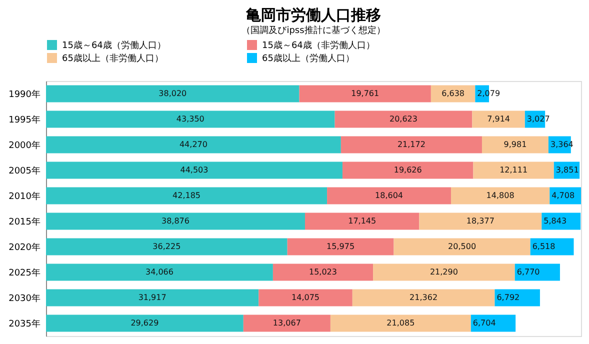 The width and height of the screenshot is (589, 344). What do you see at coordinates (313, 15) in the screenshot?
I see `chart-title: 亀岡市労働人口推移` at bounding box center [313, 15].